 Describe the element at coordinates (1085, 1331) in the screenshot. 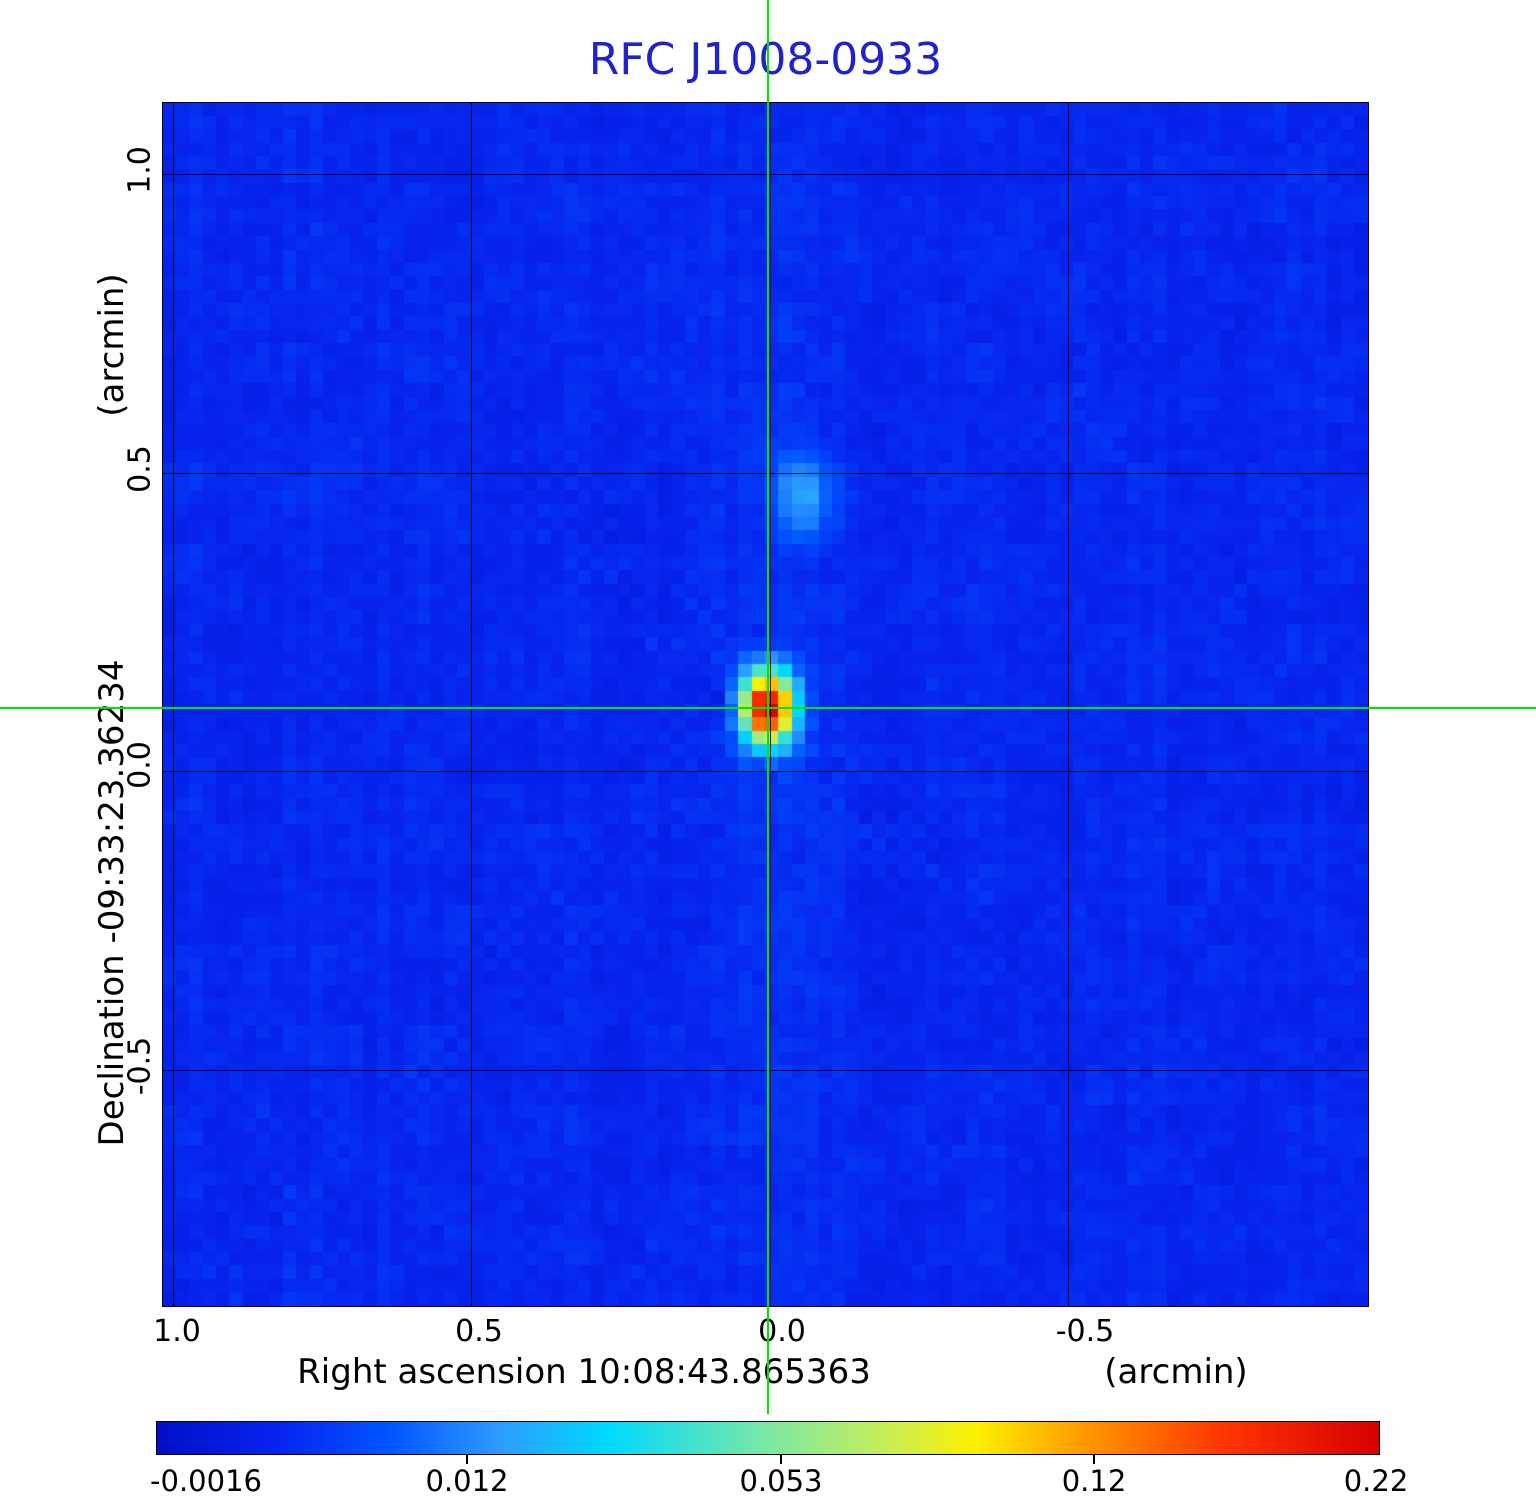

I see `x-tick-label--0.5: -0.5` at that location.